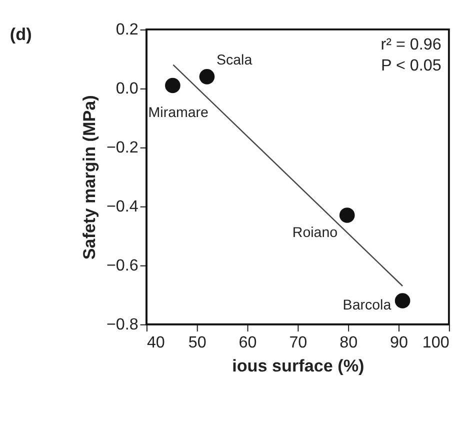 Image resolution: width=467 pixels, height=425 pixels. Describe the element at coordinates (349, 343) in the screenshot. I see `x-tick-label: 80` at that location.